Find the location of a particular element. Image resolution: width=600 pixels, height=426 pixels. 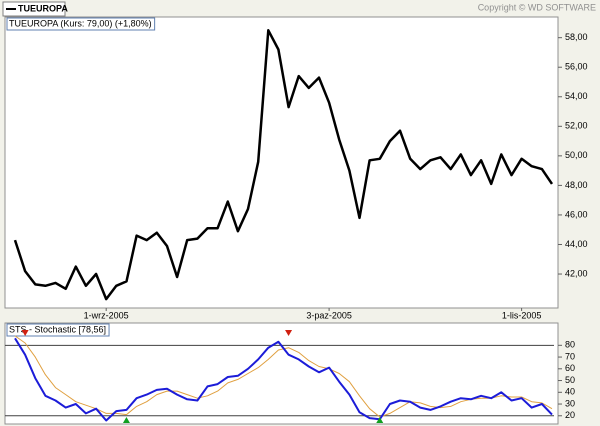

copyright: Copyright © WD SOFTWARE is located at coordinates (537, 7).